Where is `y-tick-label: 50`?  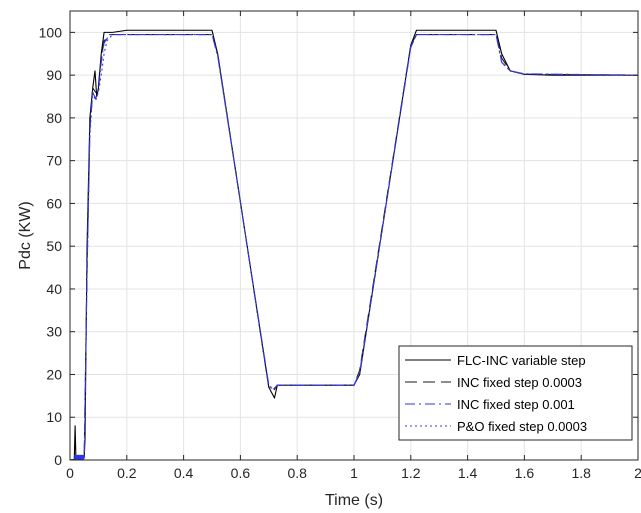
y-tick-label: 50 is located at coordinates (54, 246).